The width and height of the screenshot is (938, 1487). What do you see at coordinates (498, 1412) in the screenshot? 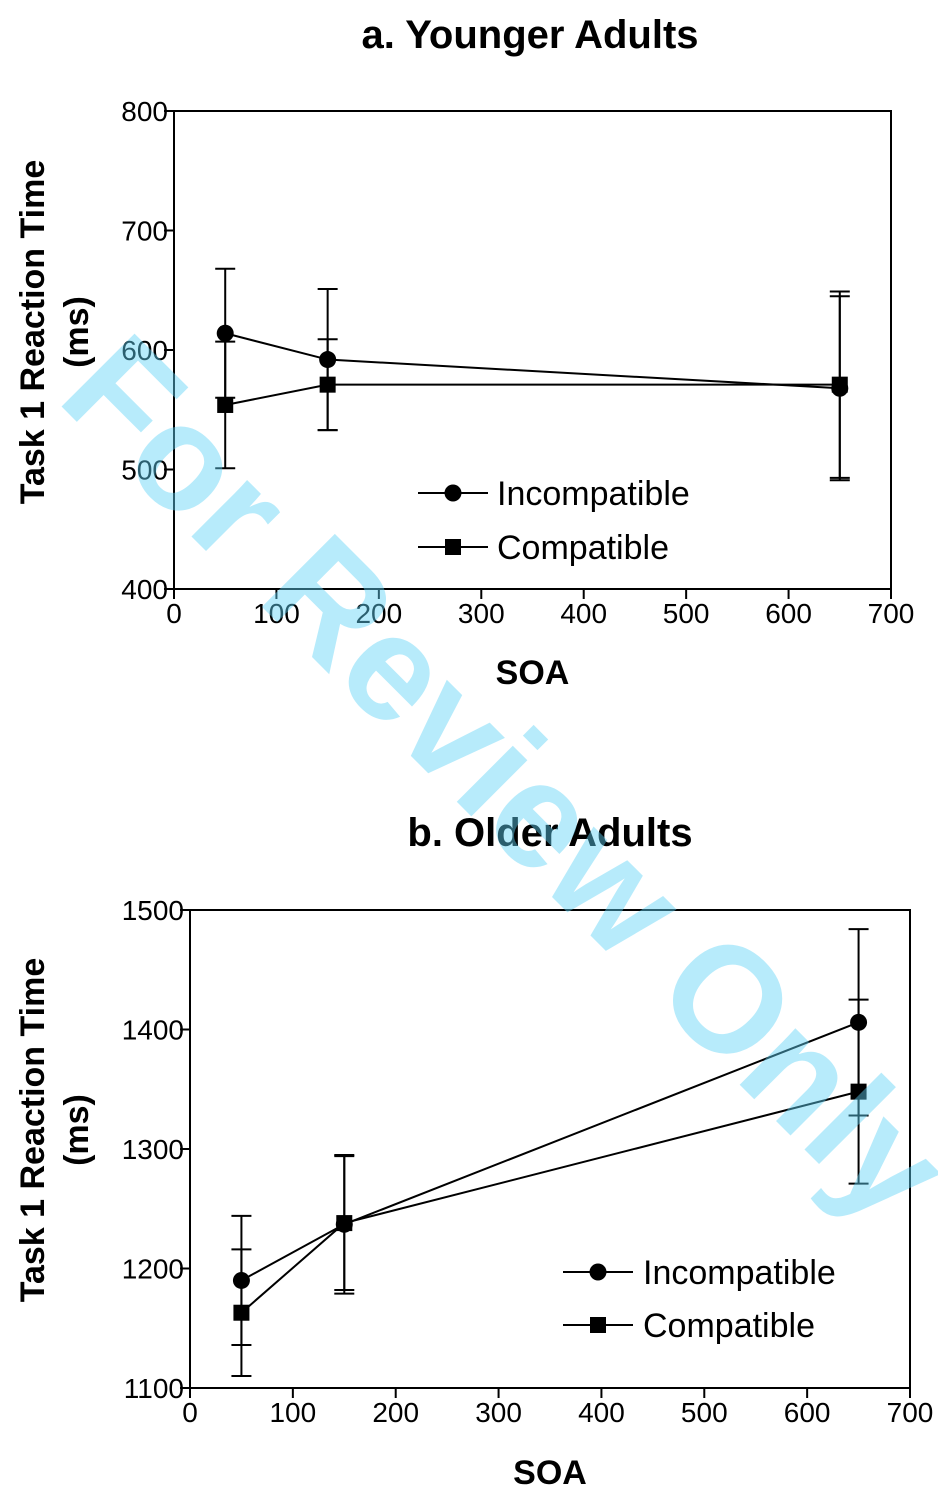
I see `x-tick-label-b: 300` at bounding box center [498, 1412].